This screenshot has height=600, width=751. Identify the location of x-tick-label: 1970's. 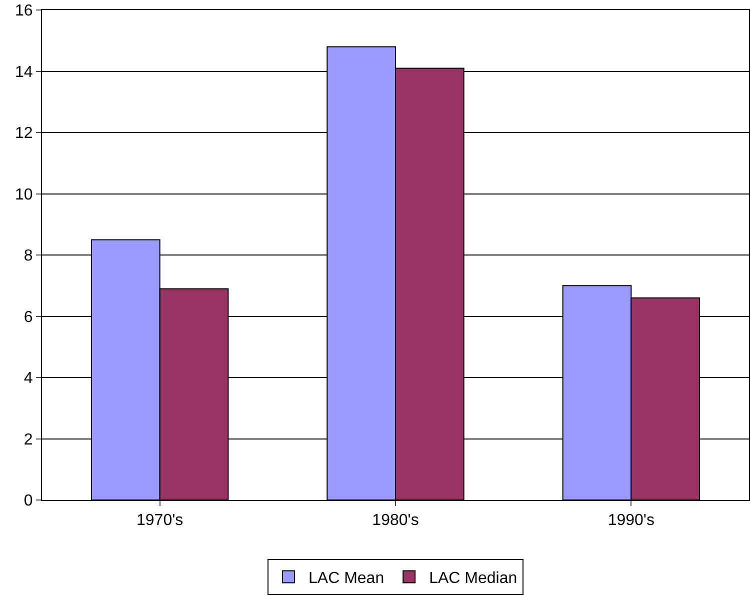
(160, 521).